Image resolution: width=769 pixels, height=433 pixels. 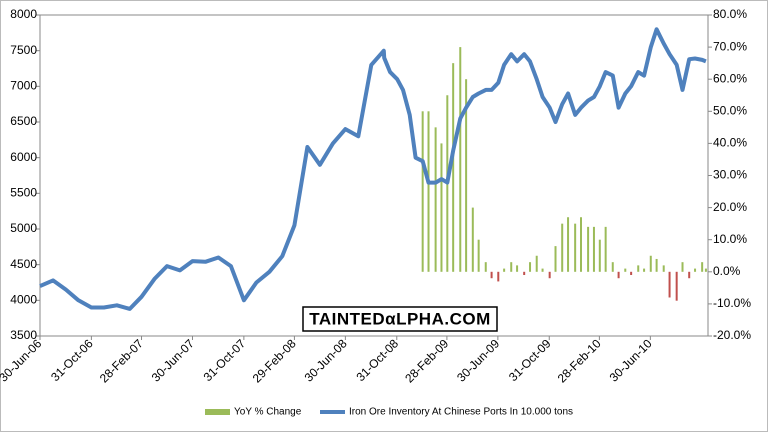 What do you see at coordinates (23, 14) in the screenshot?
I see `y-tick-label: 8000` at bounding box center [23, 14].